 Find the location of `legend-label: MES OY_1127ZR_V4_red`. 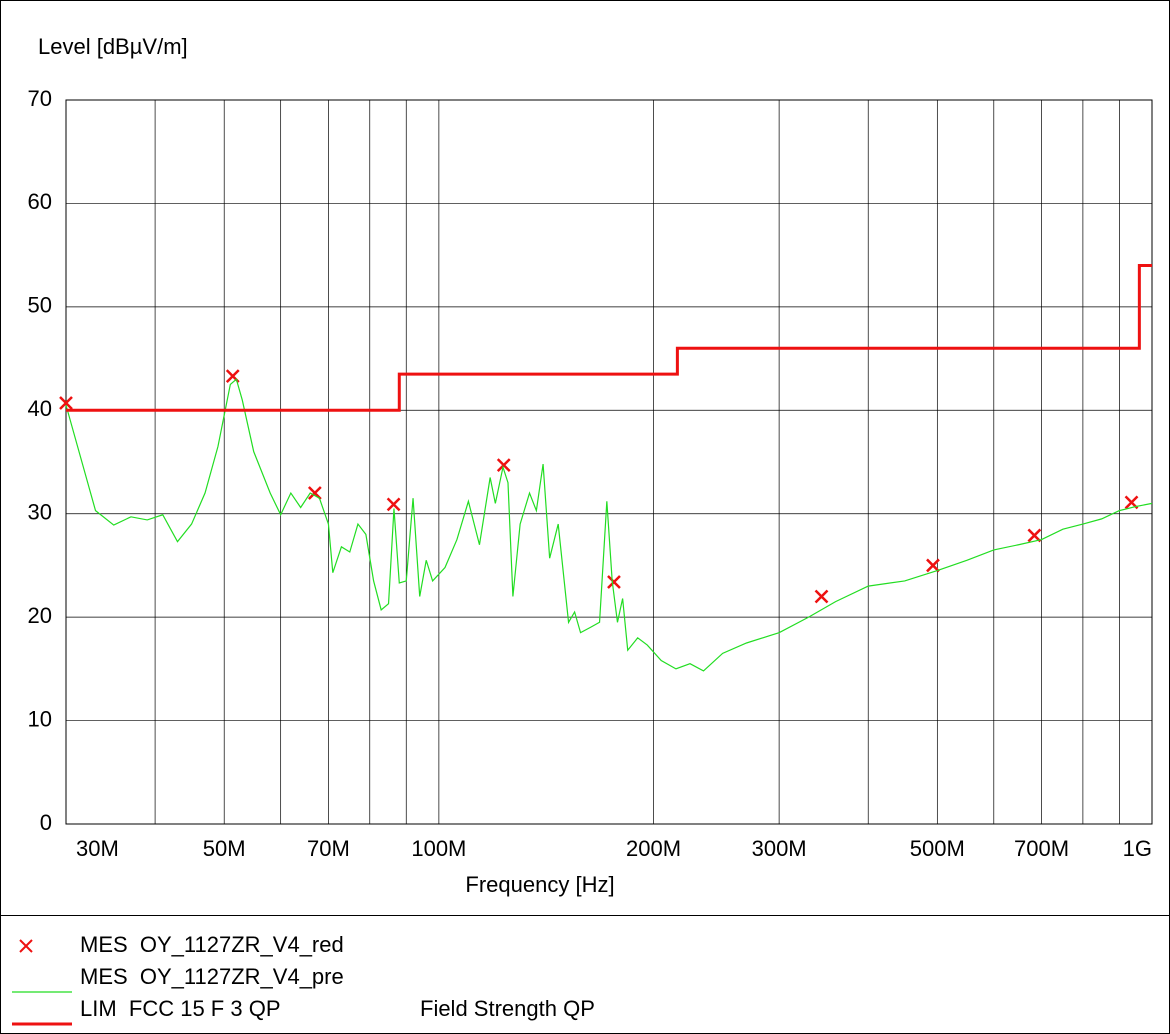

legend-label: MES OY_1127ZR_V4_red is located at coordinates (212, 944).